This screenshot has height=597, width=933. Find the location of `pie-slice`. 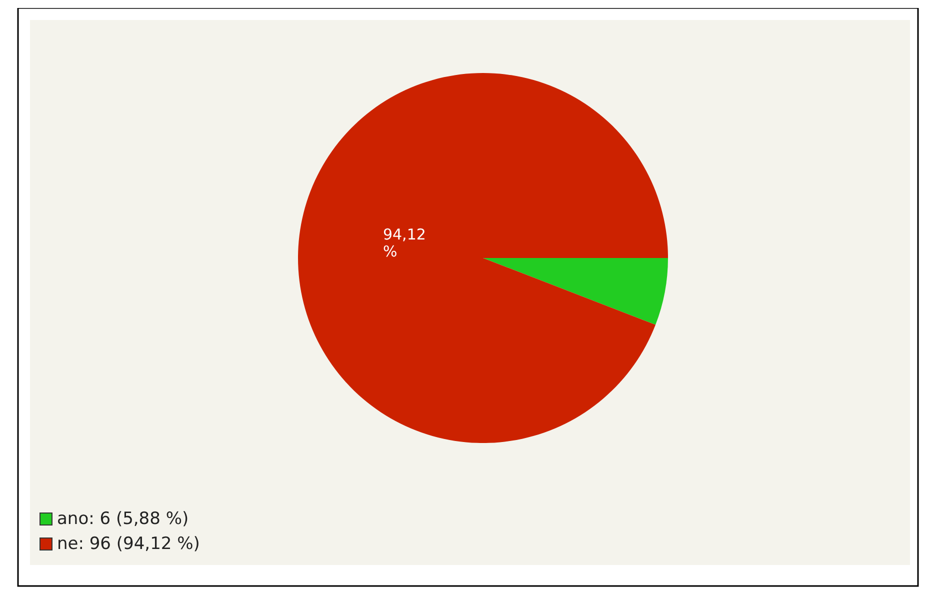

pie-slice is located at coordinates (575, 291).